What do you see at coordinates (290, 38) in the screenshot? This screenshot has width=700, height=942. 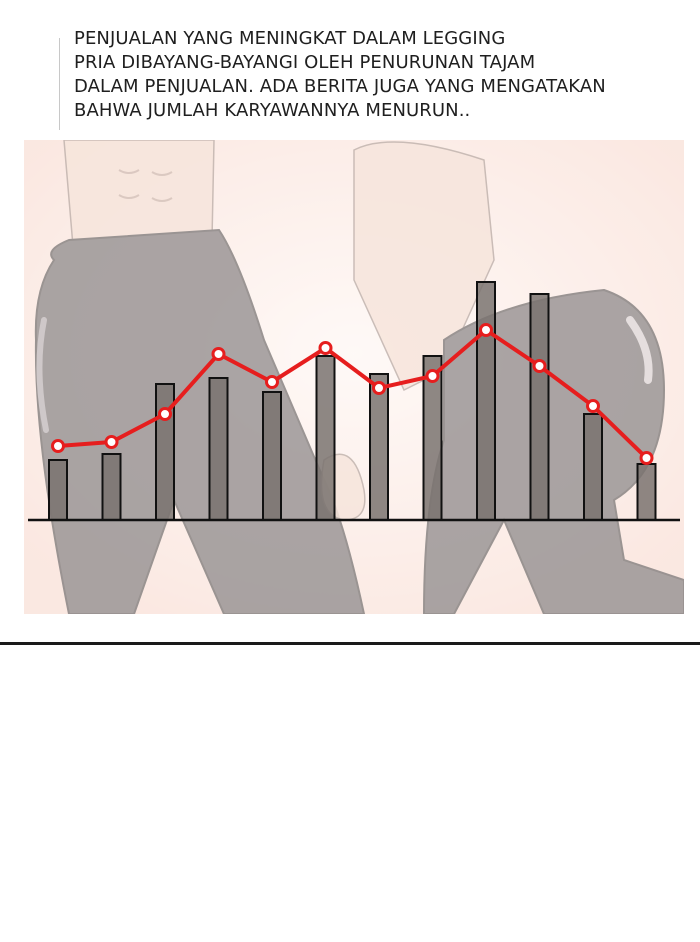 I see `caption-line-1: PENJUALAN YANG MENINGKAT DALAM LEGGING` at bounding box center [290, 38].